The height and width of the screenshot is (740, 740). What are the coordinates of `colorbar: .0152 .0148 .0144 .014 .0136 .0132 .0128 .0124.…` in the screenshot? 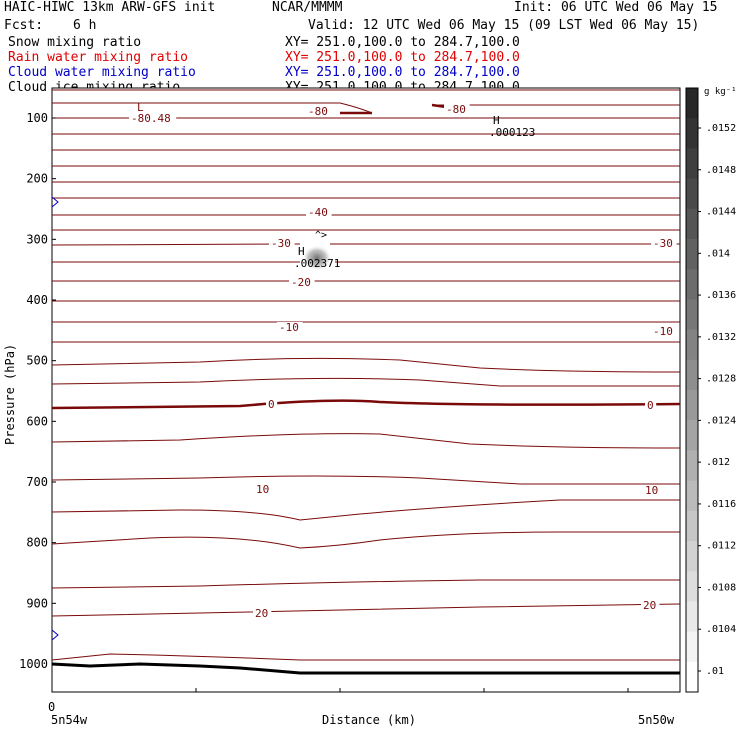 It's located at (710, 390).